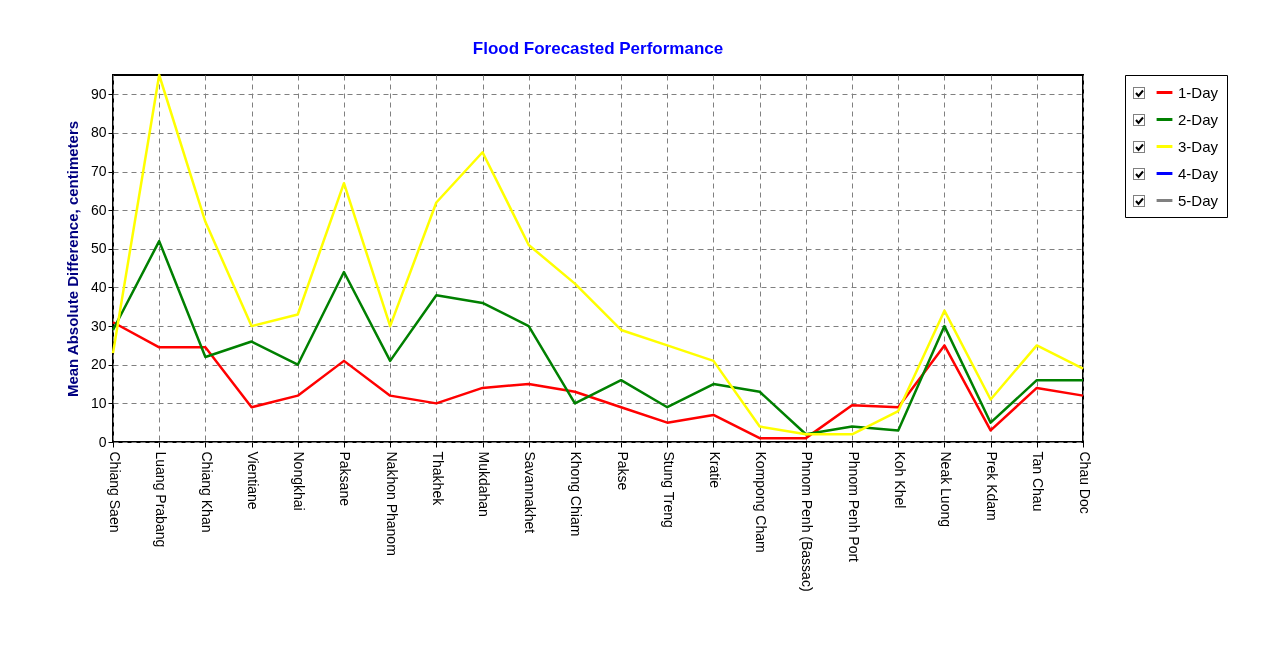 This screenshot has width=1272, height=671. I want to click on x-tick-label: Phnom Penh (Bassac), so click(807, 521).